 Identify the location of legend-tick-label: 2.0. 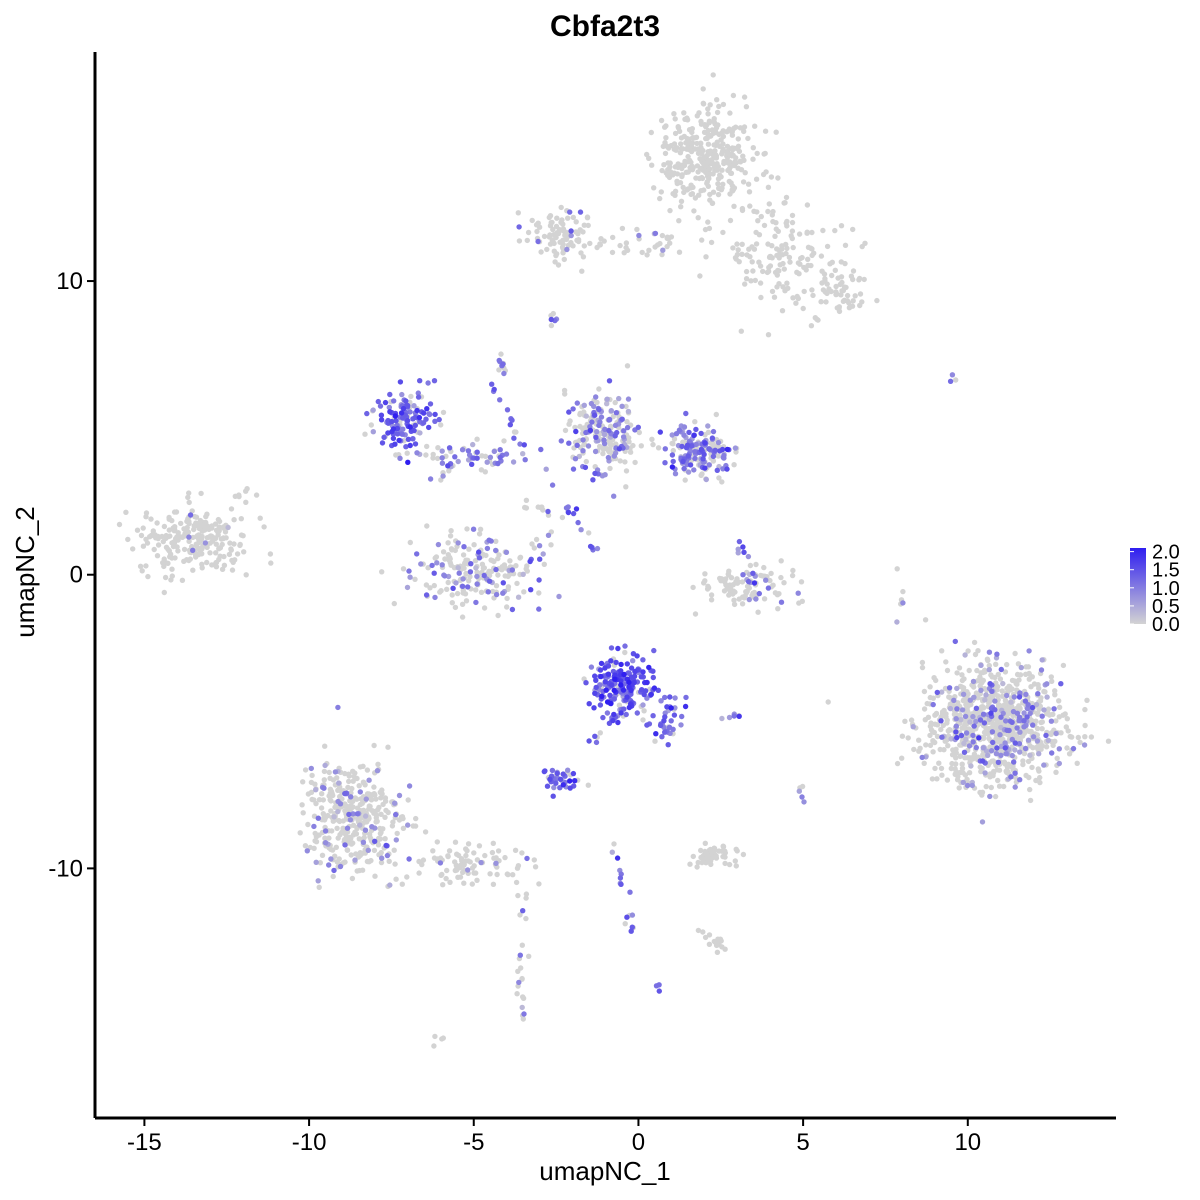
(1166, 553).